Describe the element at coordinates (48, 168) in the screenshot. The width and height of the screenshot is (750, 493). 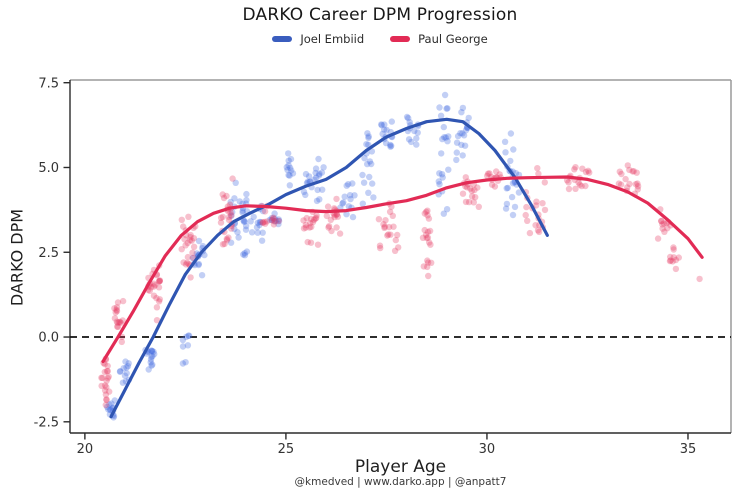
I see `y-tick-label: 5.0` at that location.